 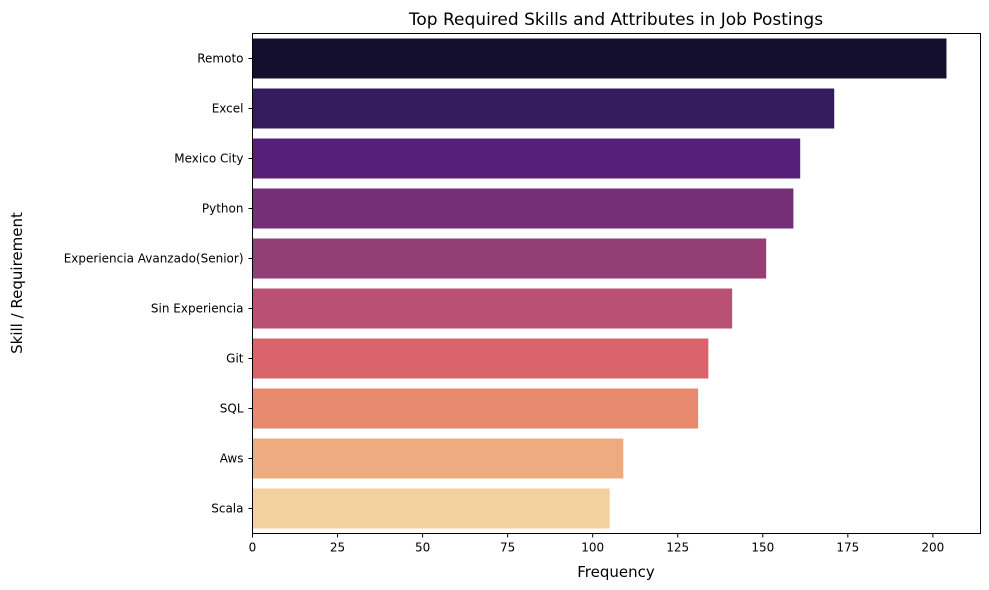 I want to click on y-tick-label: Mexico City, so click(x=208, y=159).